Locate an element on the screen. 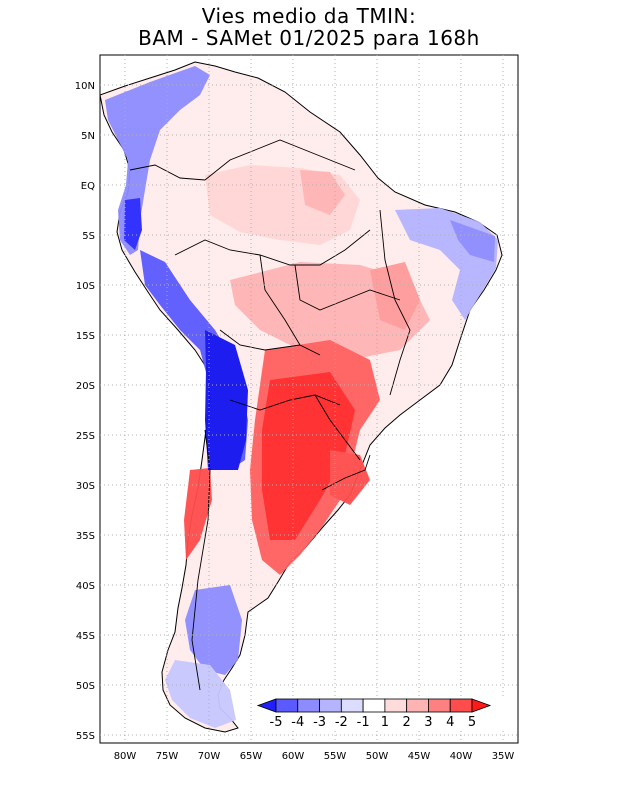 Image resolution: width=618 pixels, height=800 pixels. lat-label: 20S is located at coordinates (85, 386).